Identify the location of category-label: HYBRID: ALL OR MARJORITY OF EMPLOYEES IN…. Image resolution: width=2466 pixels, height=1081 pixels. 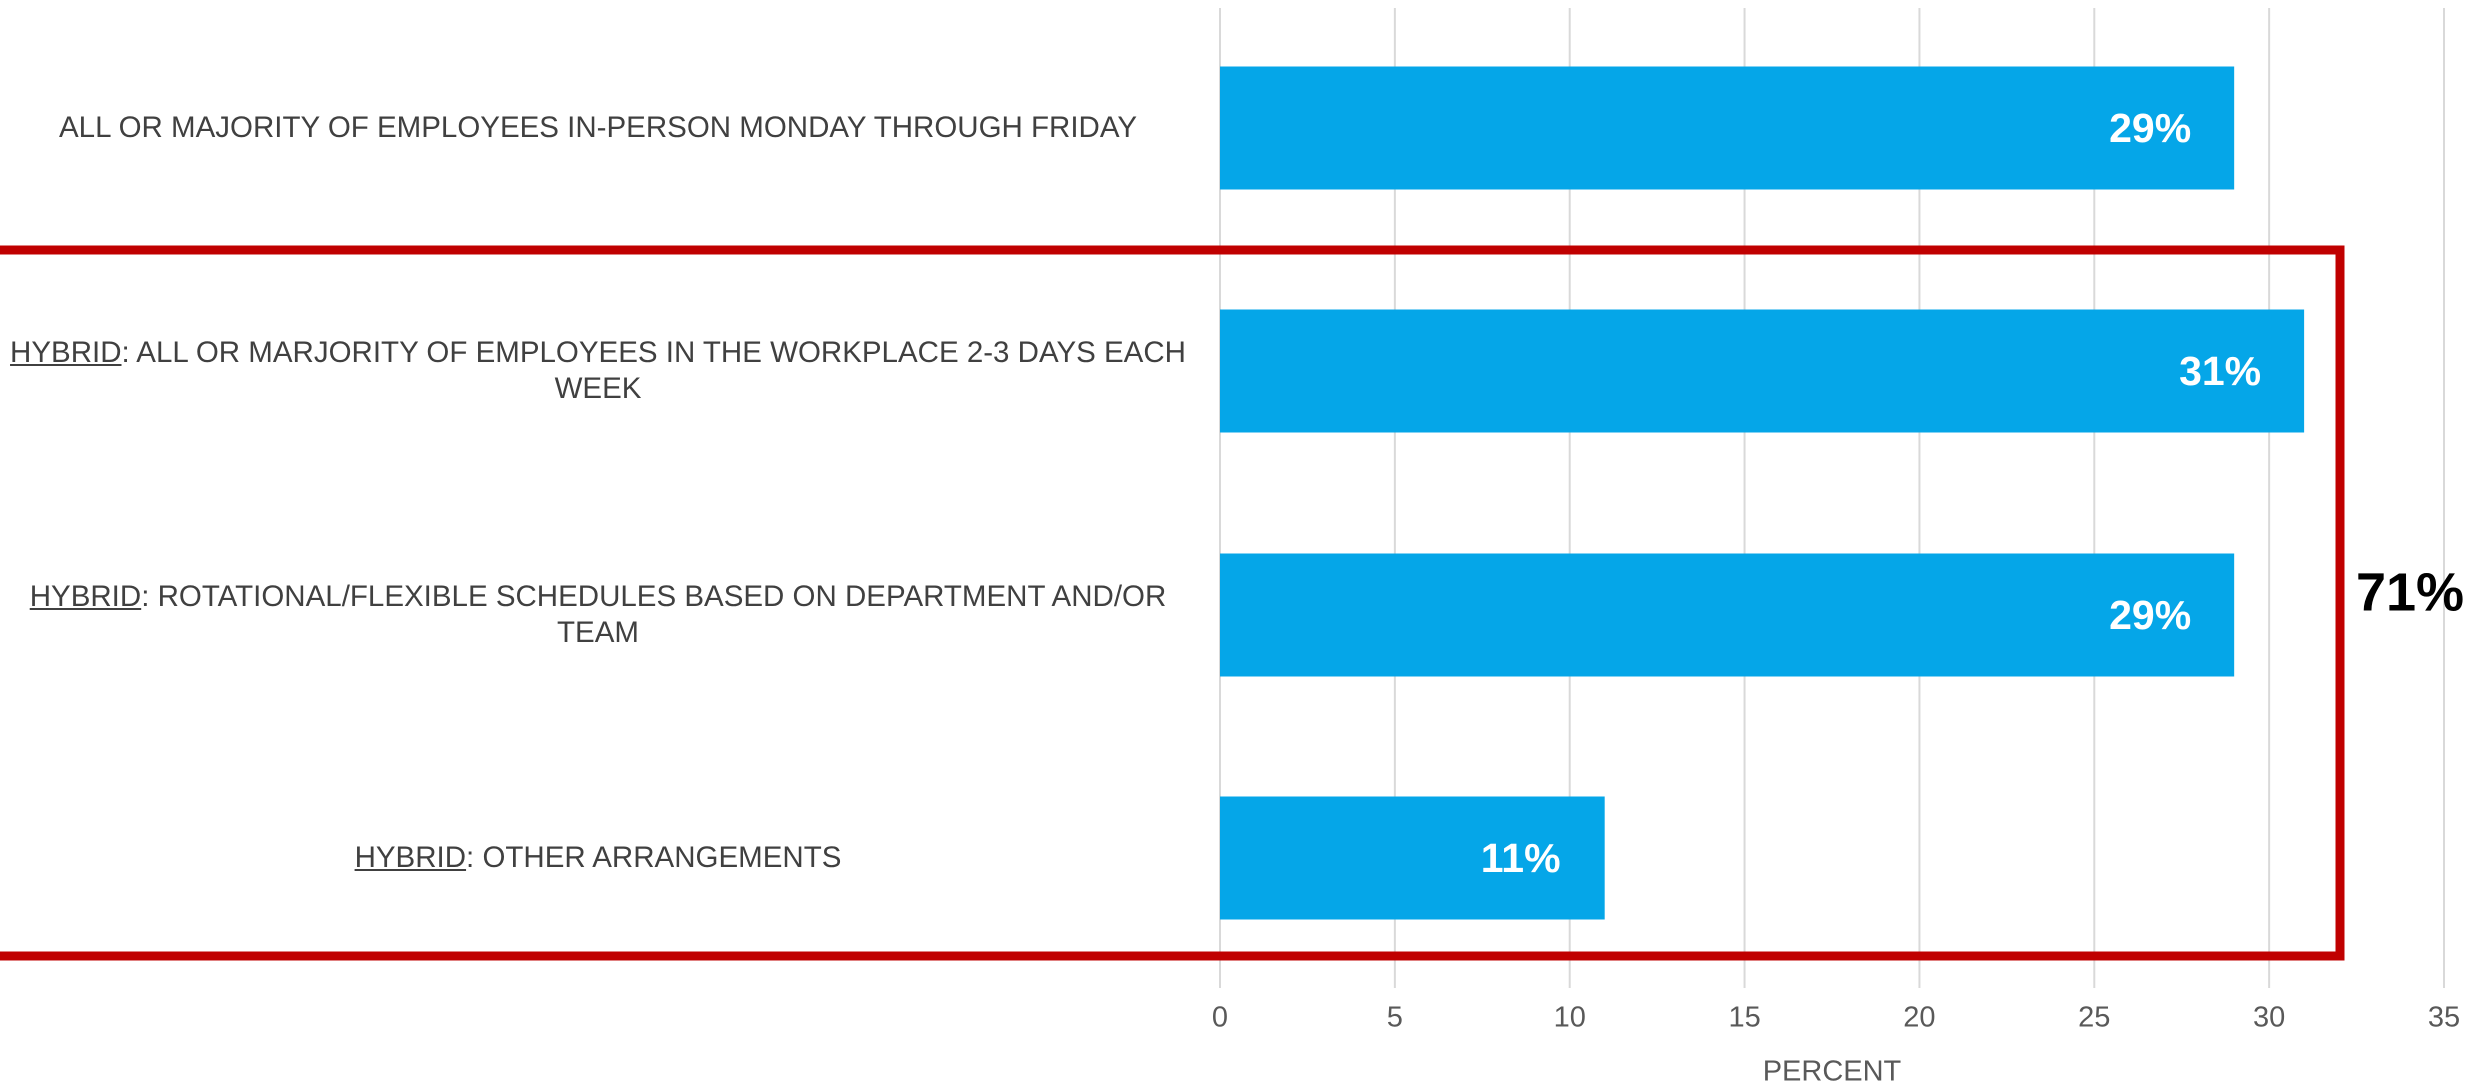
(598, 370).